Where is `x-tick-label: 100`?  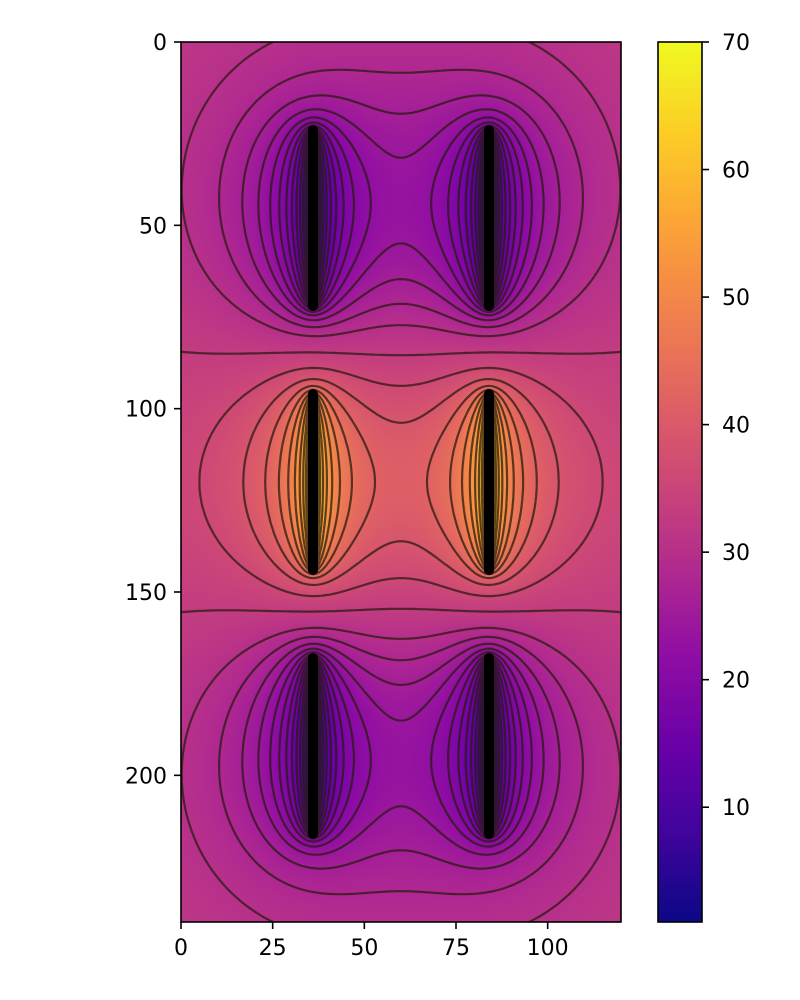 x-tick-label: 100 is located at coordinates (548, 948).